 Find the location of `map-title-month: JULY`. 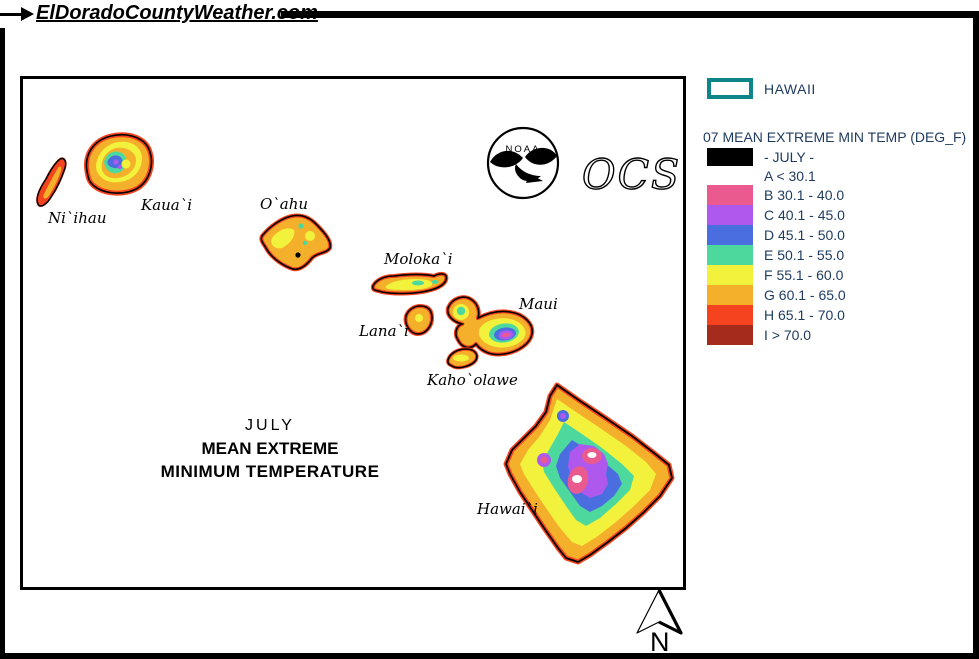

map-title-month: JULY is located at coordinates (270, 425).